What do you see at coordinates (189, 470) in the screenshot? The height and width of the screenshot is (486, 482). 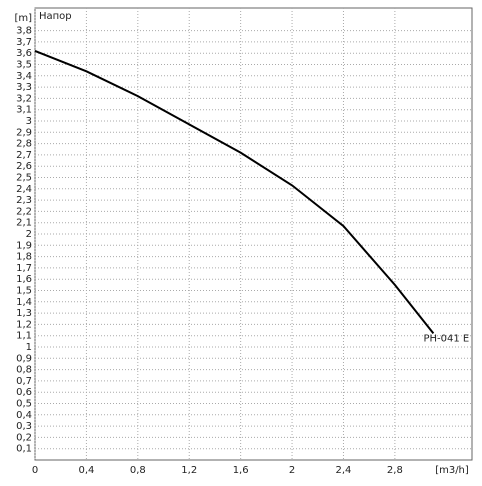 I see `x-tick-label: 1,2` at bounding box center [189, 470].